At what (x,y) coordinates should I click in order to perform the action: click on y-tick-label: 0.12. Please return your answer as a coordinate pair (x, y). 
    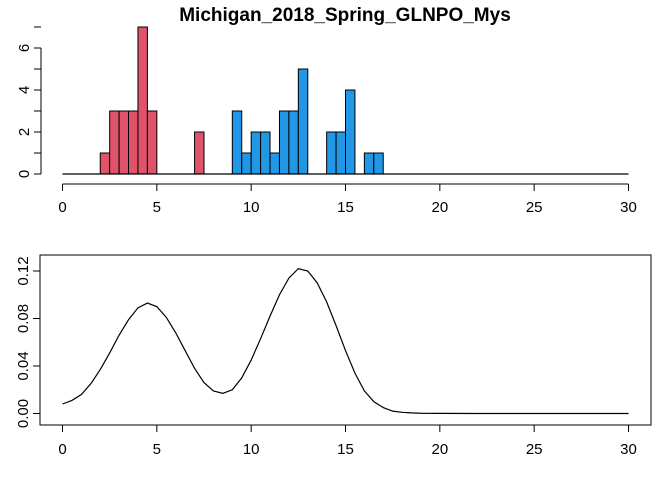
    Looking at the image, I should click on (23, 270).